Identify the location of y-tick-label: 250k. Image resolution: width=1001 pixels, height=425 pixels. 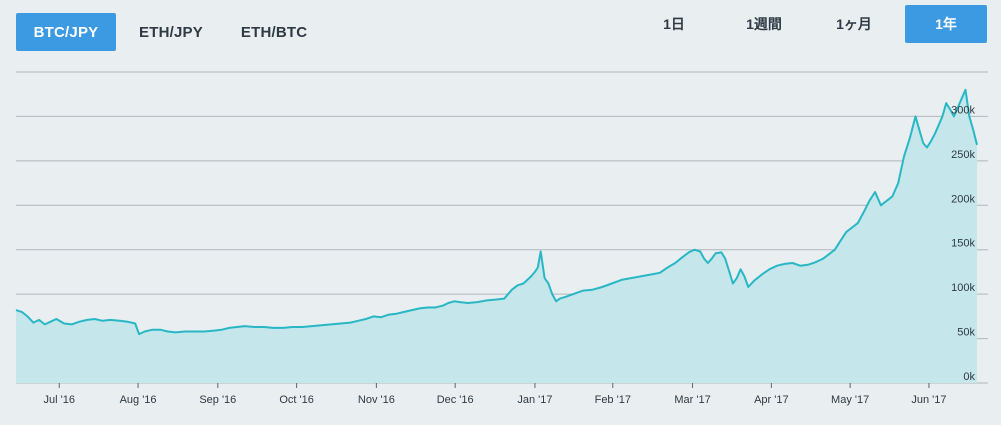
(963, 155).